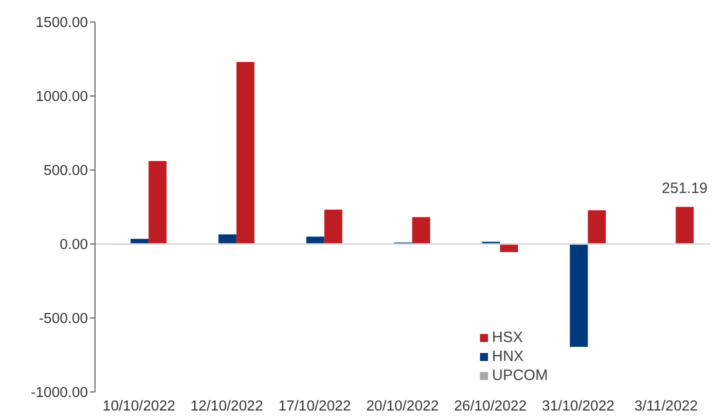  What do you see at coordinates (402, 406) in the screenshot?
I see `x-tick-label: 20/10/2022` at bounding box center [402, 406].